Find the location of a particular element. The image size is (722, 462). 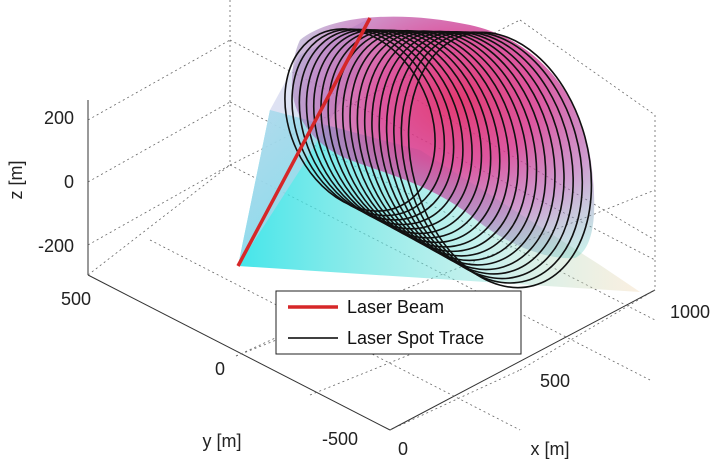

x-axis-label: x [m] is located at coordinates (550, 449).